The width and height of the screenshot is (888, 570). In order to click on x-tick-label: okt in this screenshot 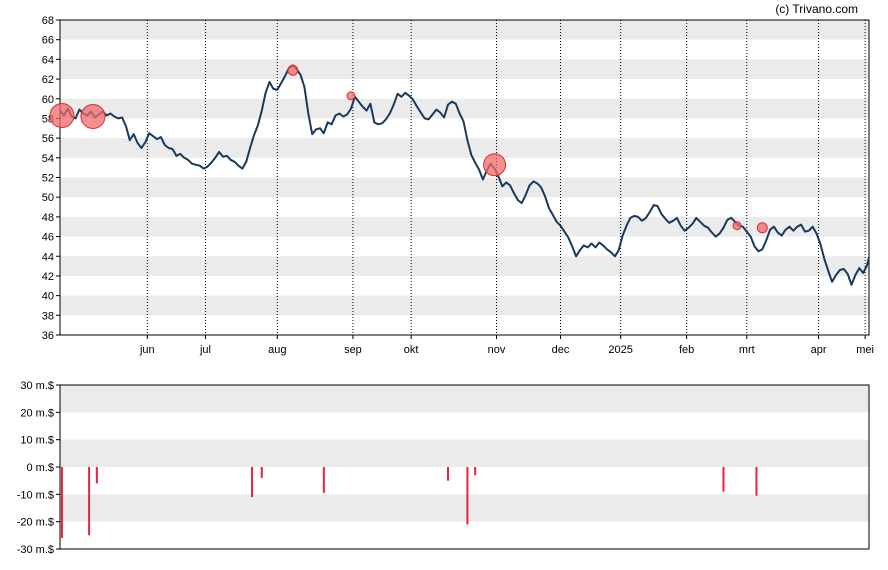, I will do `click(411, 350)`.